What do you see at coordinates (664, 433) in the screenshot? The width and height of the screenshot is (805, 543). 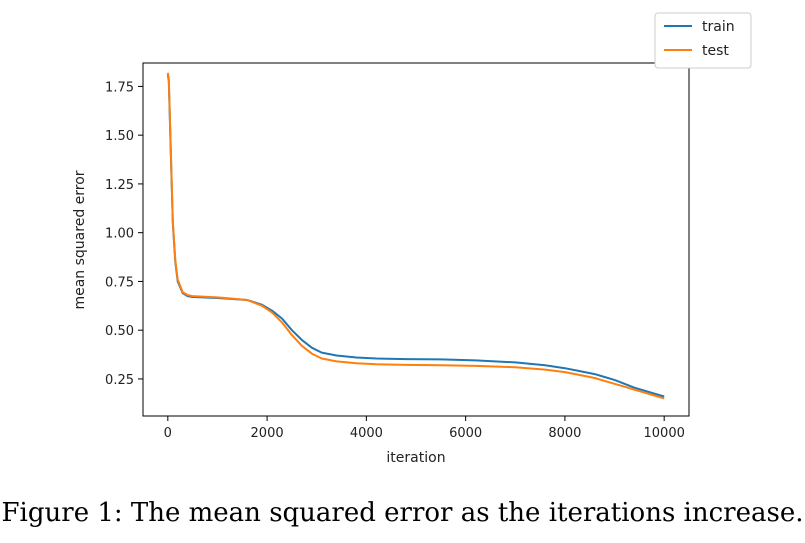 I see `x-tick-label: 10000` at bounding box center [664, 433].